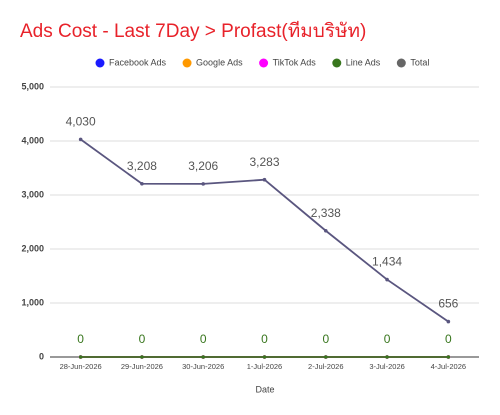  I want to click on y-tick-label: 3,000, so click(32, 194).